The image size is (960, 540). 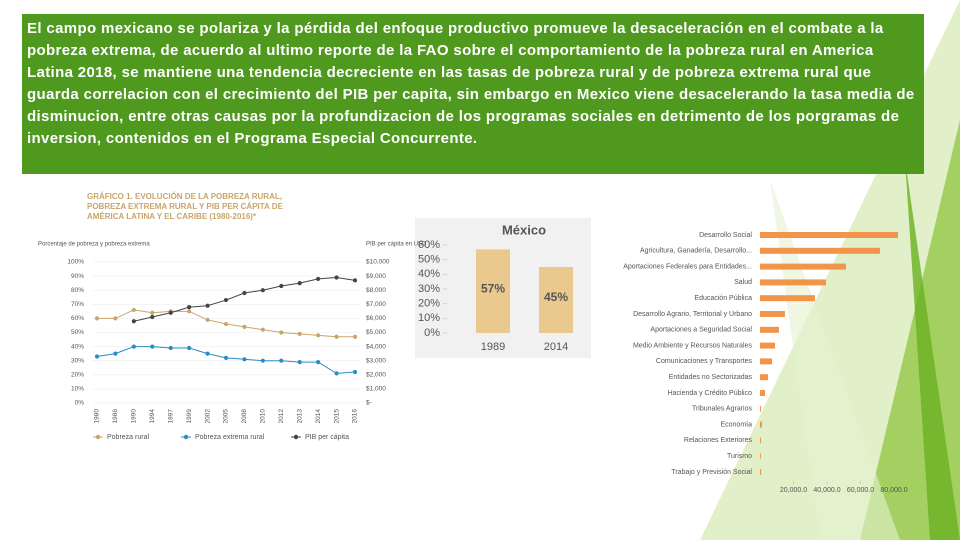 What do you see at coordinates (743, 282) in the screenshot?
I see `category-label: Salud` at bounding box center [743, 282].